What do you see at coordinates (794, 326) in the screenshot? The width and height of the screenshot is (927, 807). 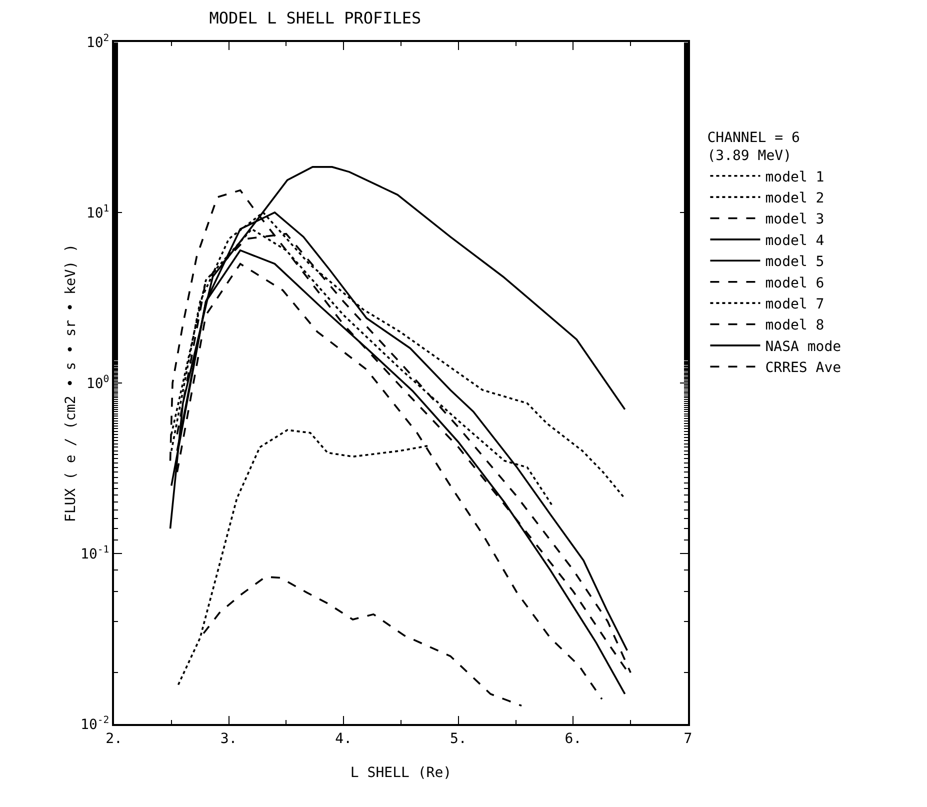 I see `legend-label: model 8` at bounding box center [794, 326].